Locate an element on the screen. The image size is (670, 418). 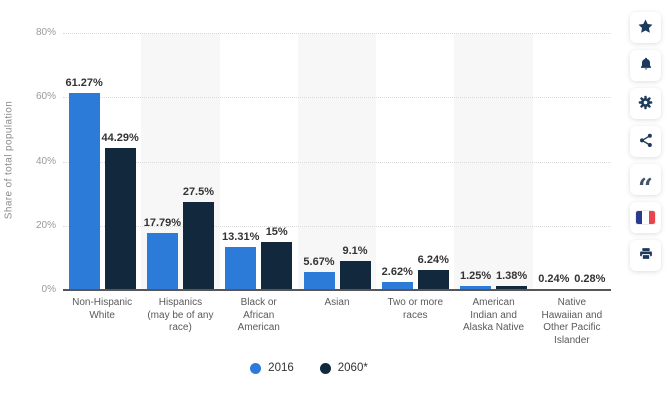
y-tick-label: 0% is located at coordinates (48, 289).